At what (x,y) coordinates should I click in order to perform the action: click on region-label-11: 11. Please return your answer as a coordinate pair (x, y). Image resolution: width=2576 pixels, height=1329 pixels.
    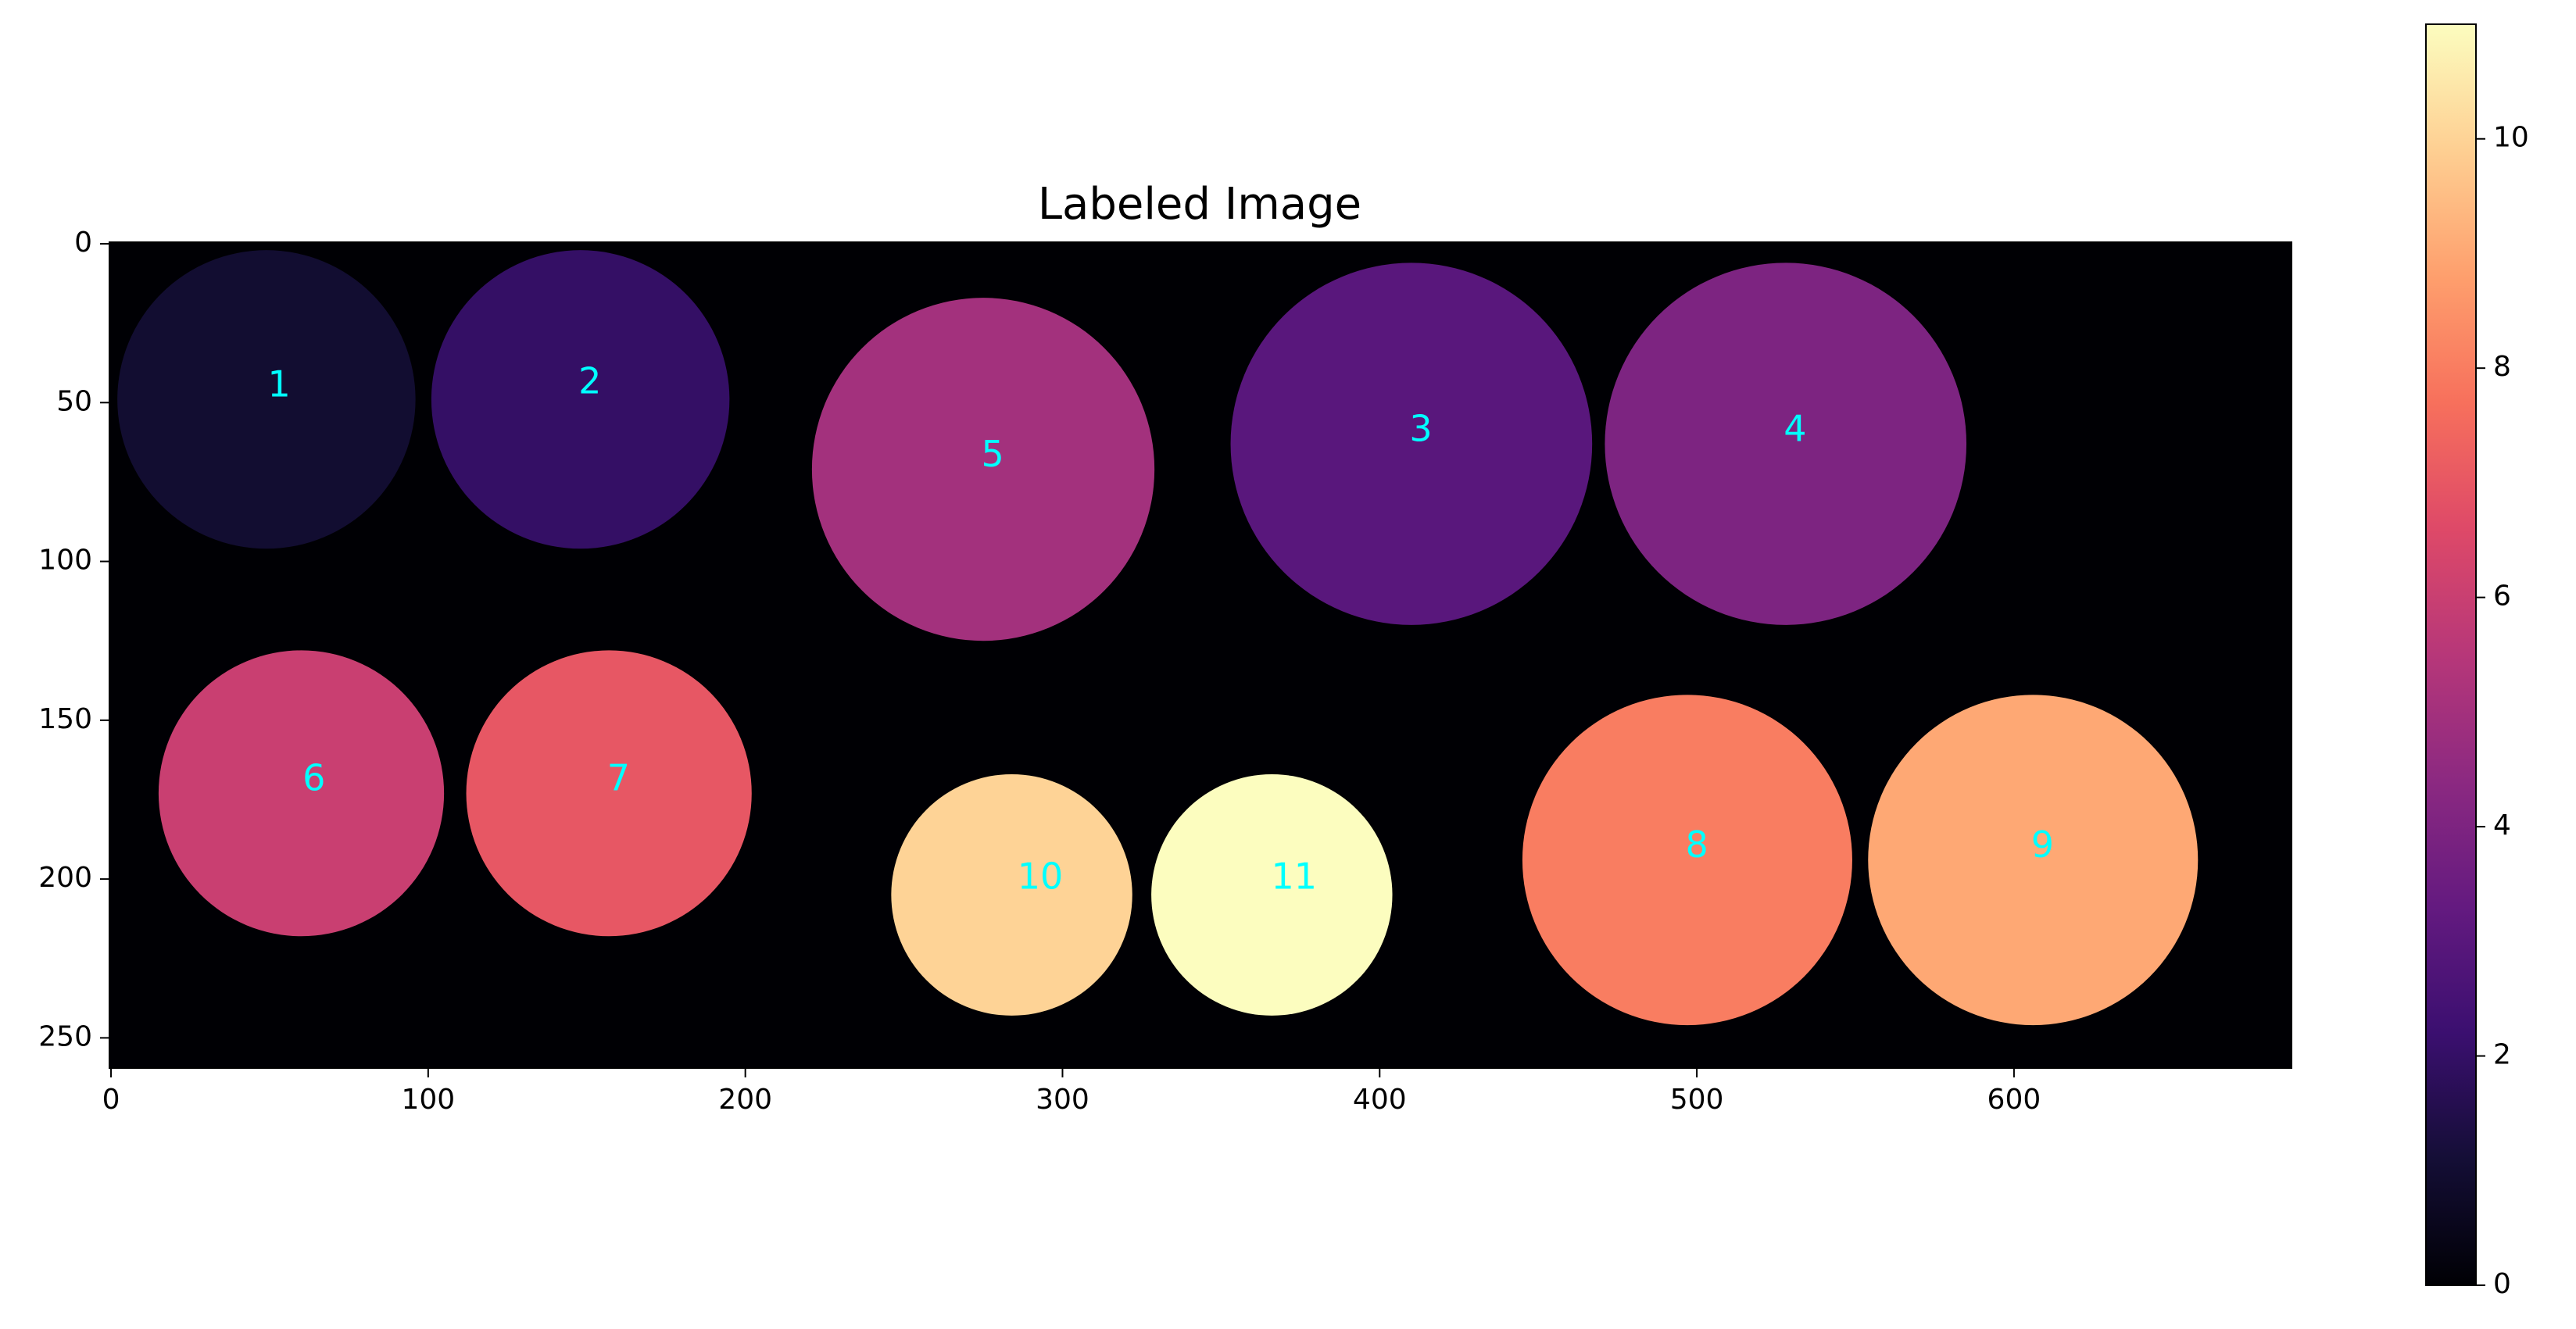
    Looking at the image, I should click on (1294, 877).